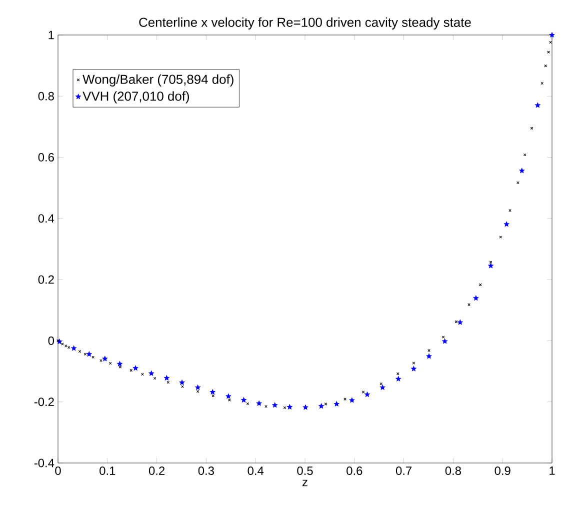 The image size is (563, 506). Describe the element at coordinates (404, 470) in the screenshot. I see `x-tick-label: 0.7` at that location.